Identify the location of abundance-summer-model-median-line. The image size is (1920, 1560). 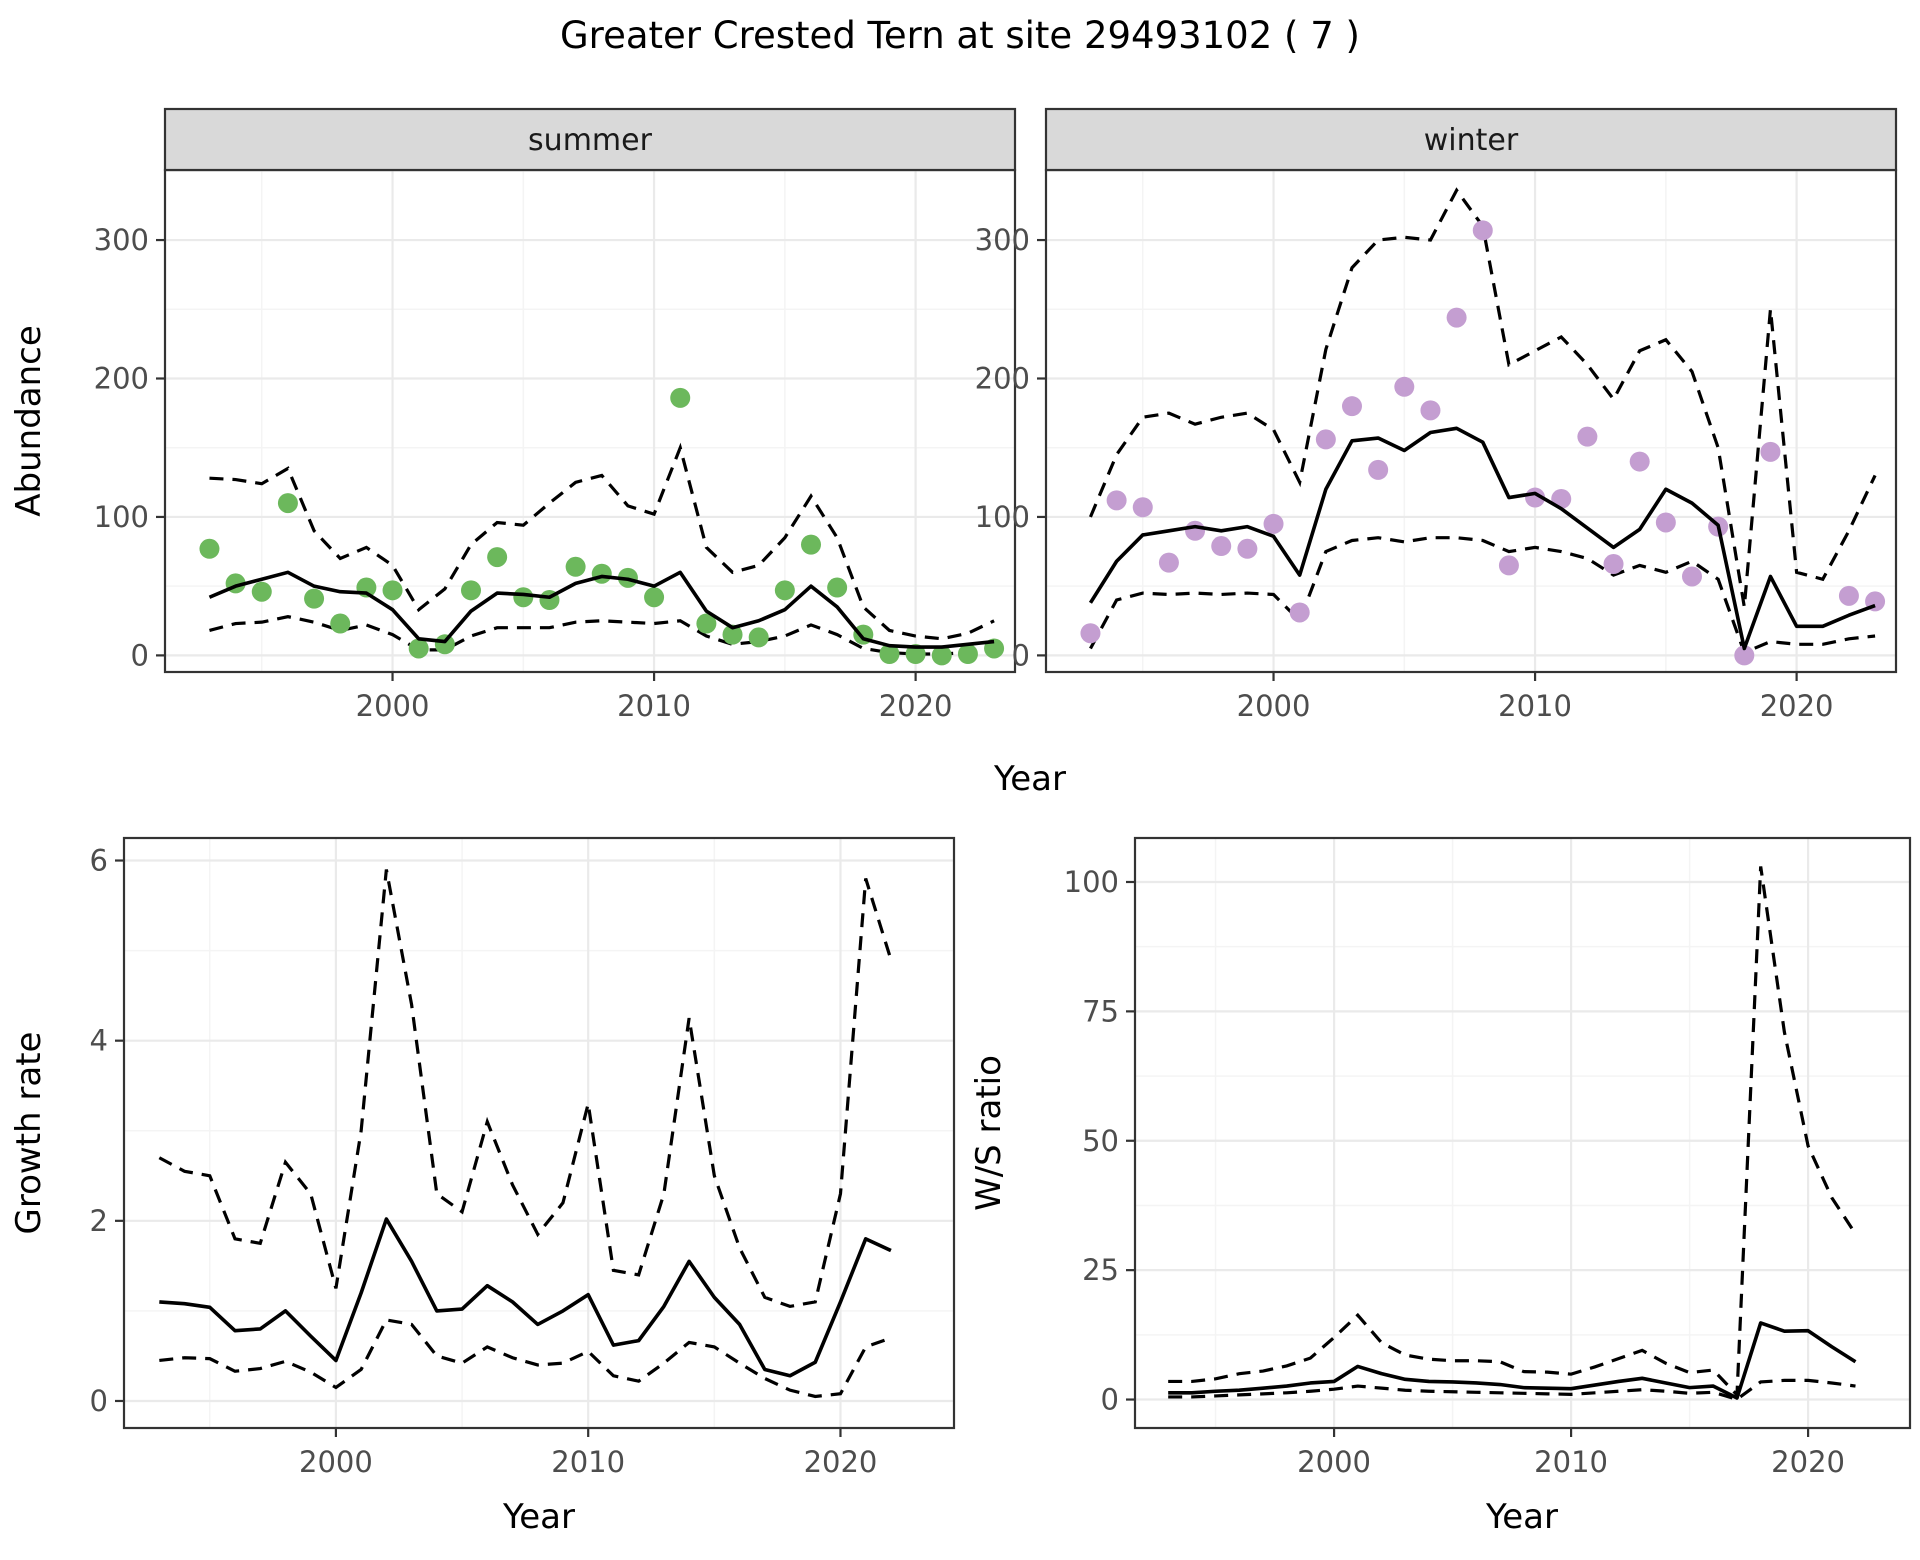
(601, 609).